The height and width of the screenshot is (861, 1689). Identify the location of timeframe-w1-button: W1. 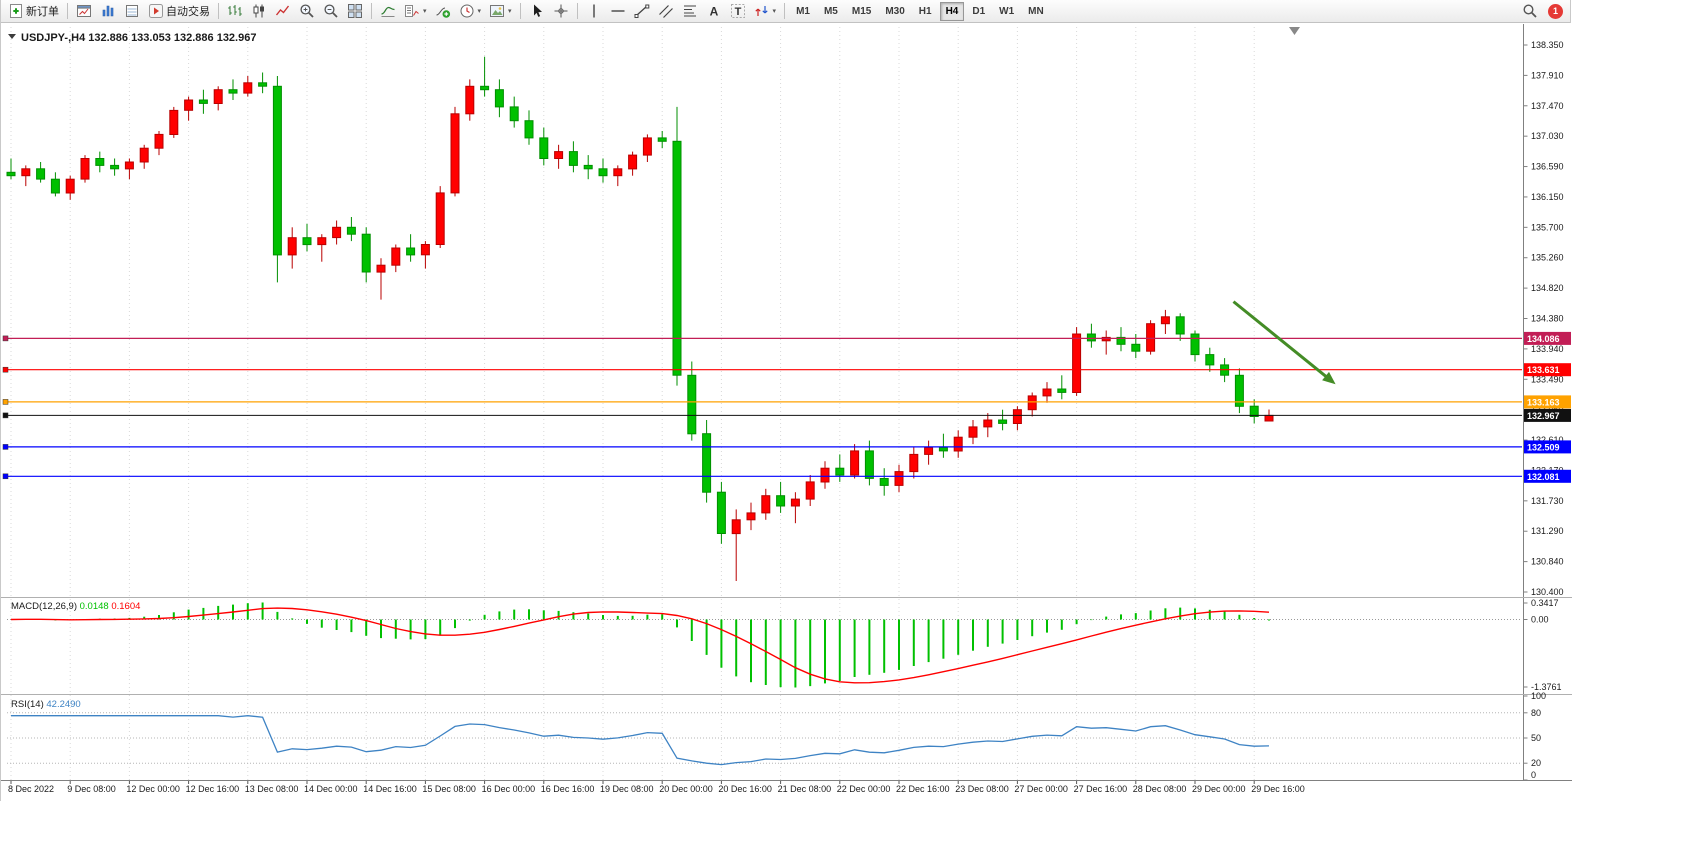
(1006, 11).